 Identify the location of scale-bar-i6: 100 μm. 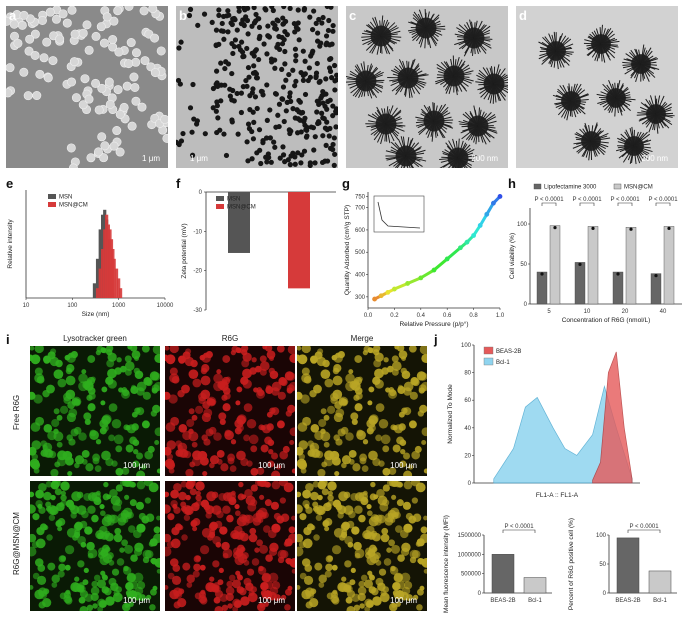
(403, 600).